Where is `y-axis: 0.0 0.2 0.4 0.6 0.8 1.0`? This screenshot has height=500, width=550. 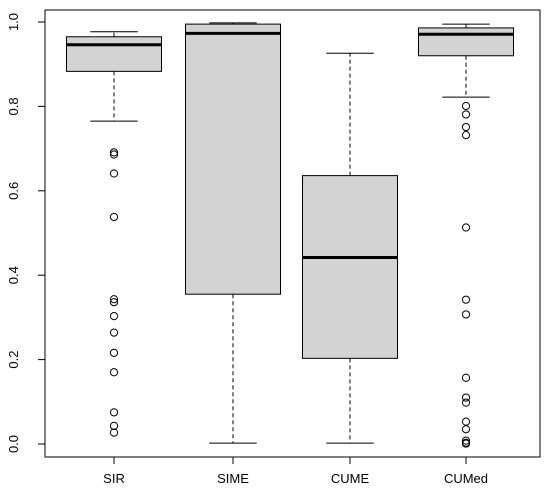
y-axis: 0.0 0.2 0.4 0.6 0.8 1.0 is located at coordinates (26, 233).